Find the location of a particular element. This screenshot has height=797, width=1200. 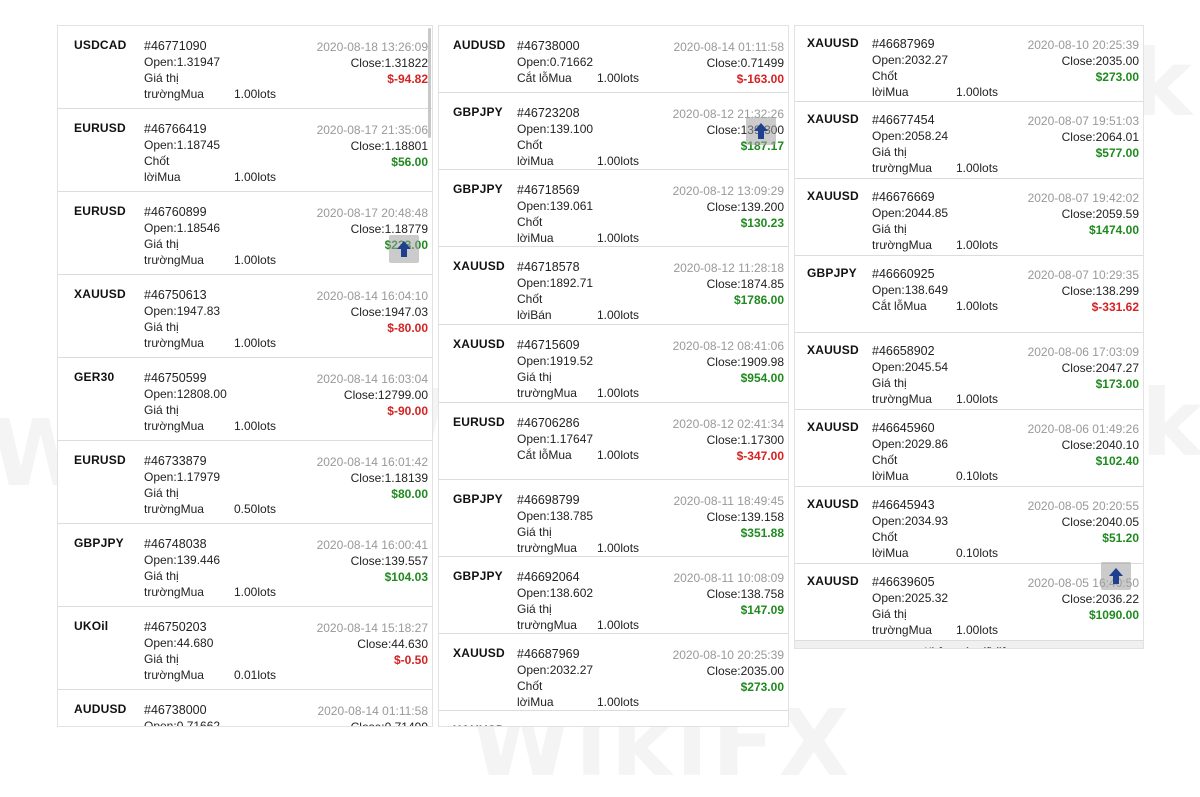

close-price: Close:1.18779 is located at coordinates (389, 229).